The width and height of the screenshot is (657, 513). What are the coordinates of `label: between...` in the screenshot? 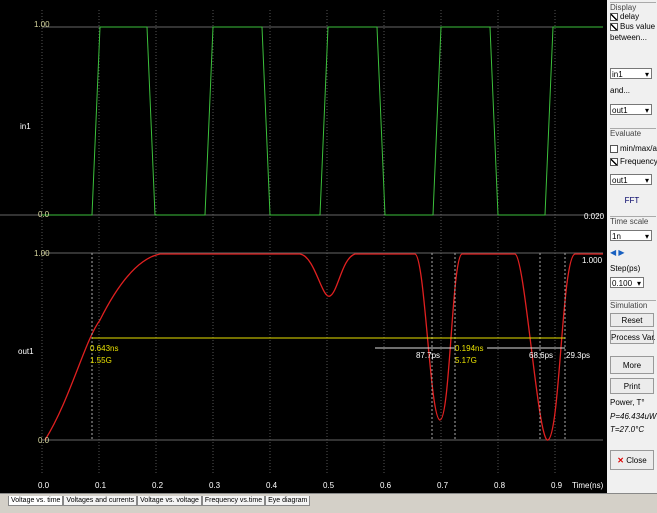 It's located at (628, 37).